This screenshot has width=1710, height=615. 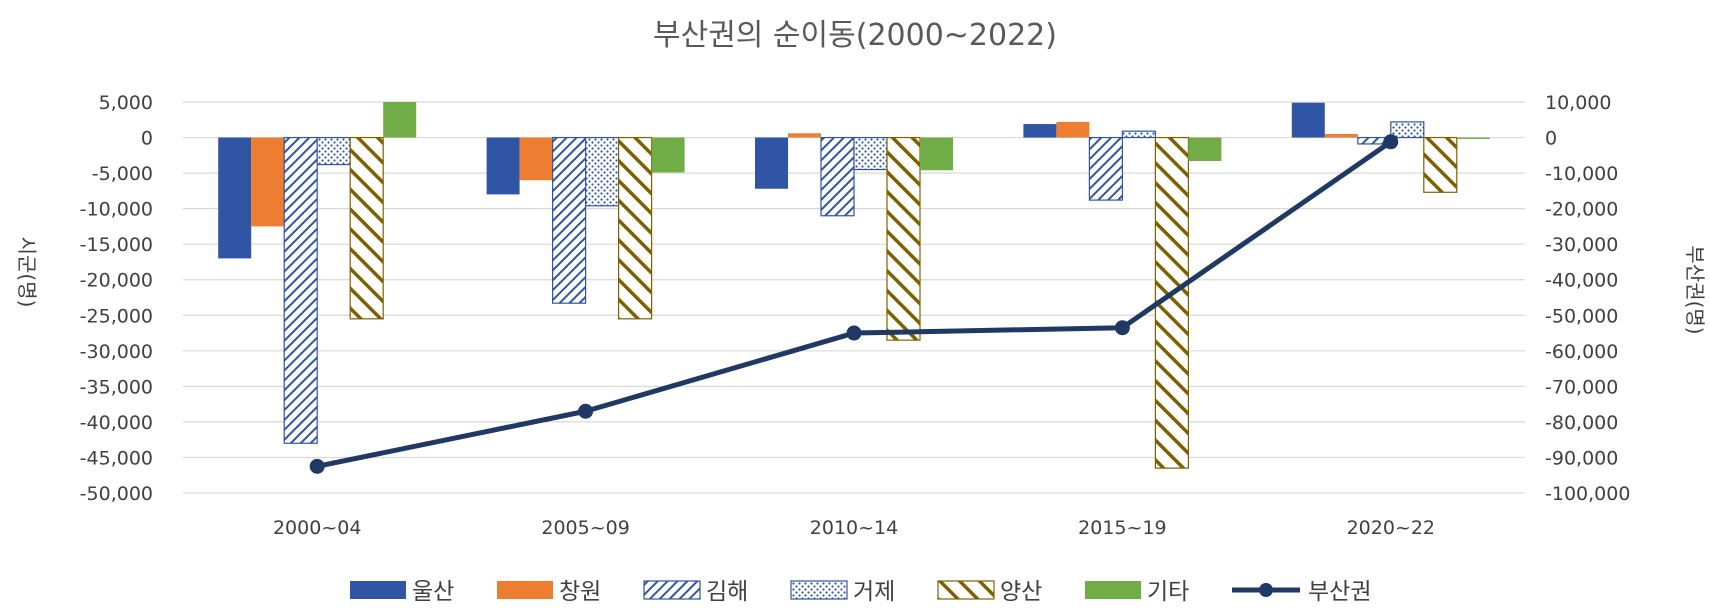 I want to click on left-tick-label: -25,000, so click(x=116, y=316).